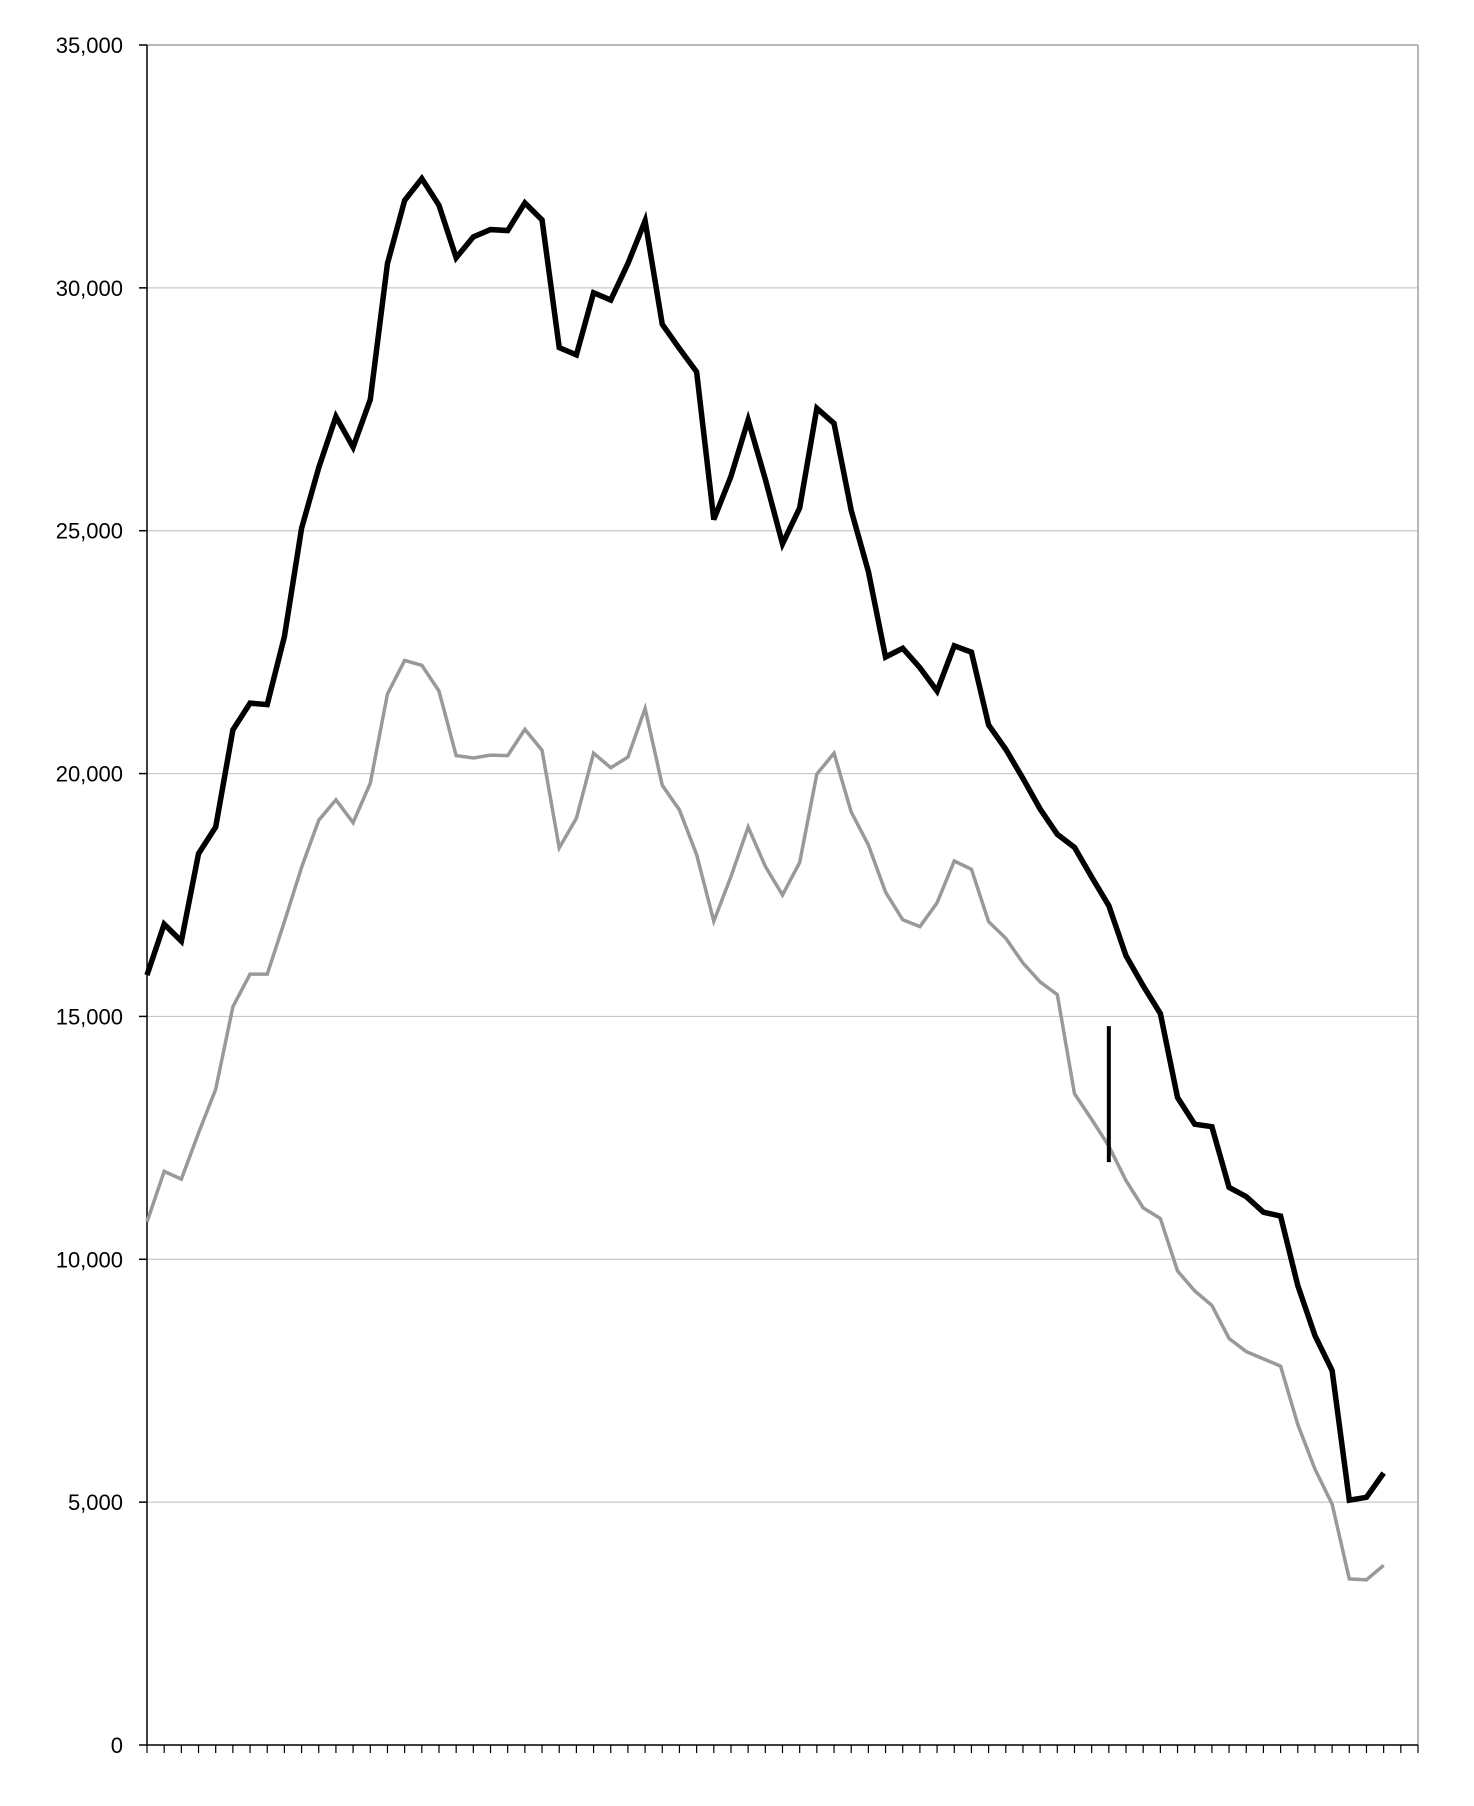  What do you see at coordinates (89, 288) in the screenshot?
I see `y-tick-label: 30,000` at bounding box center [89, 288].